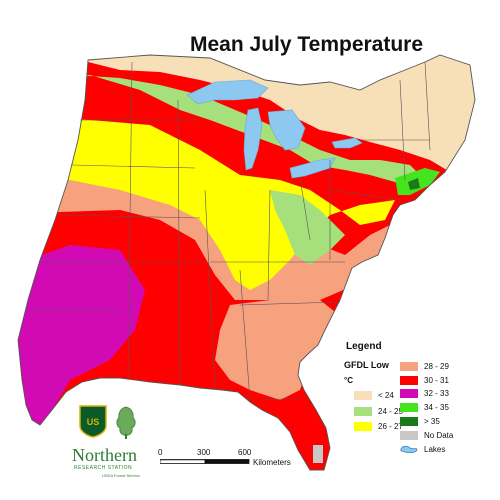 Image resolution: width=500 pixels, height=500 pixels. I want to click on map-title: Mean July Temperature, so click(307, 44).